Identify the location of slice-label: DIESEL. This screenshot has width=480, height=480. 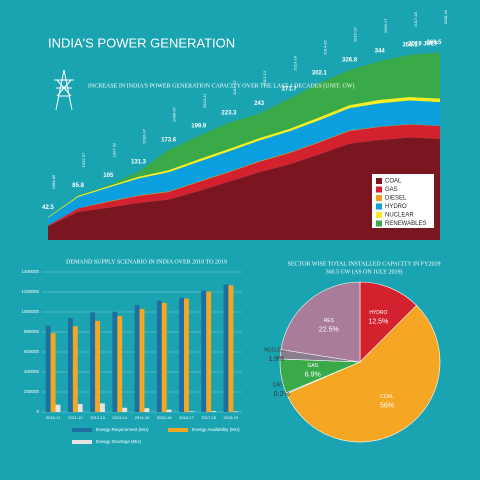
(282, 386).